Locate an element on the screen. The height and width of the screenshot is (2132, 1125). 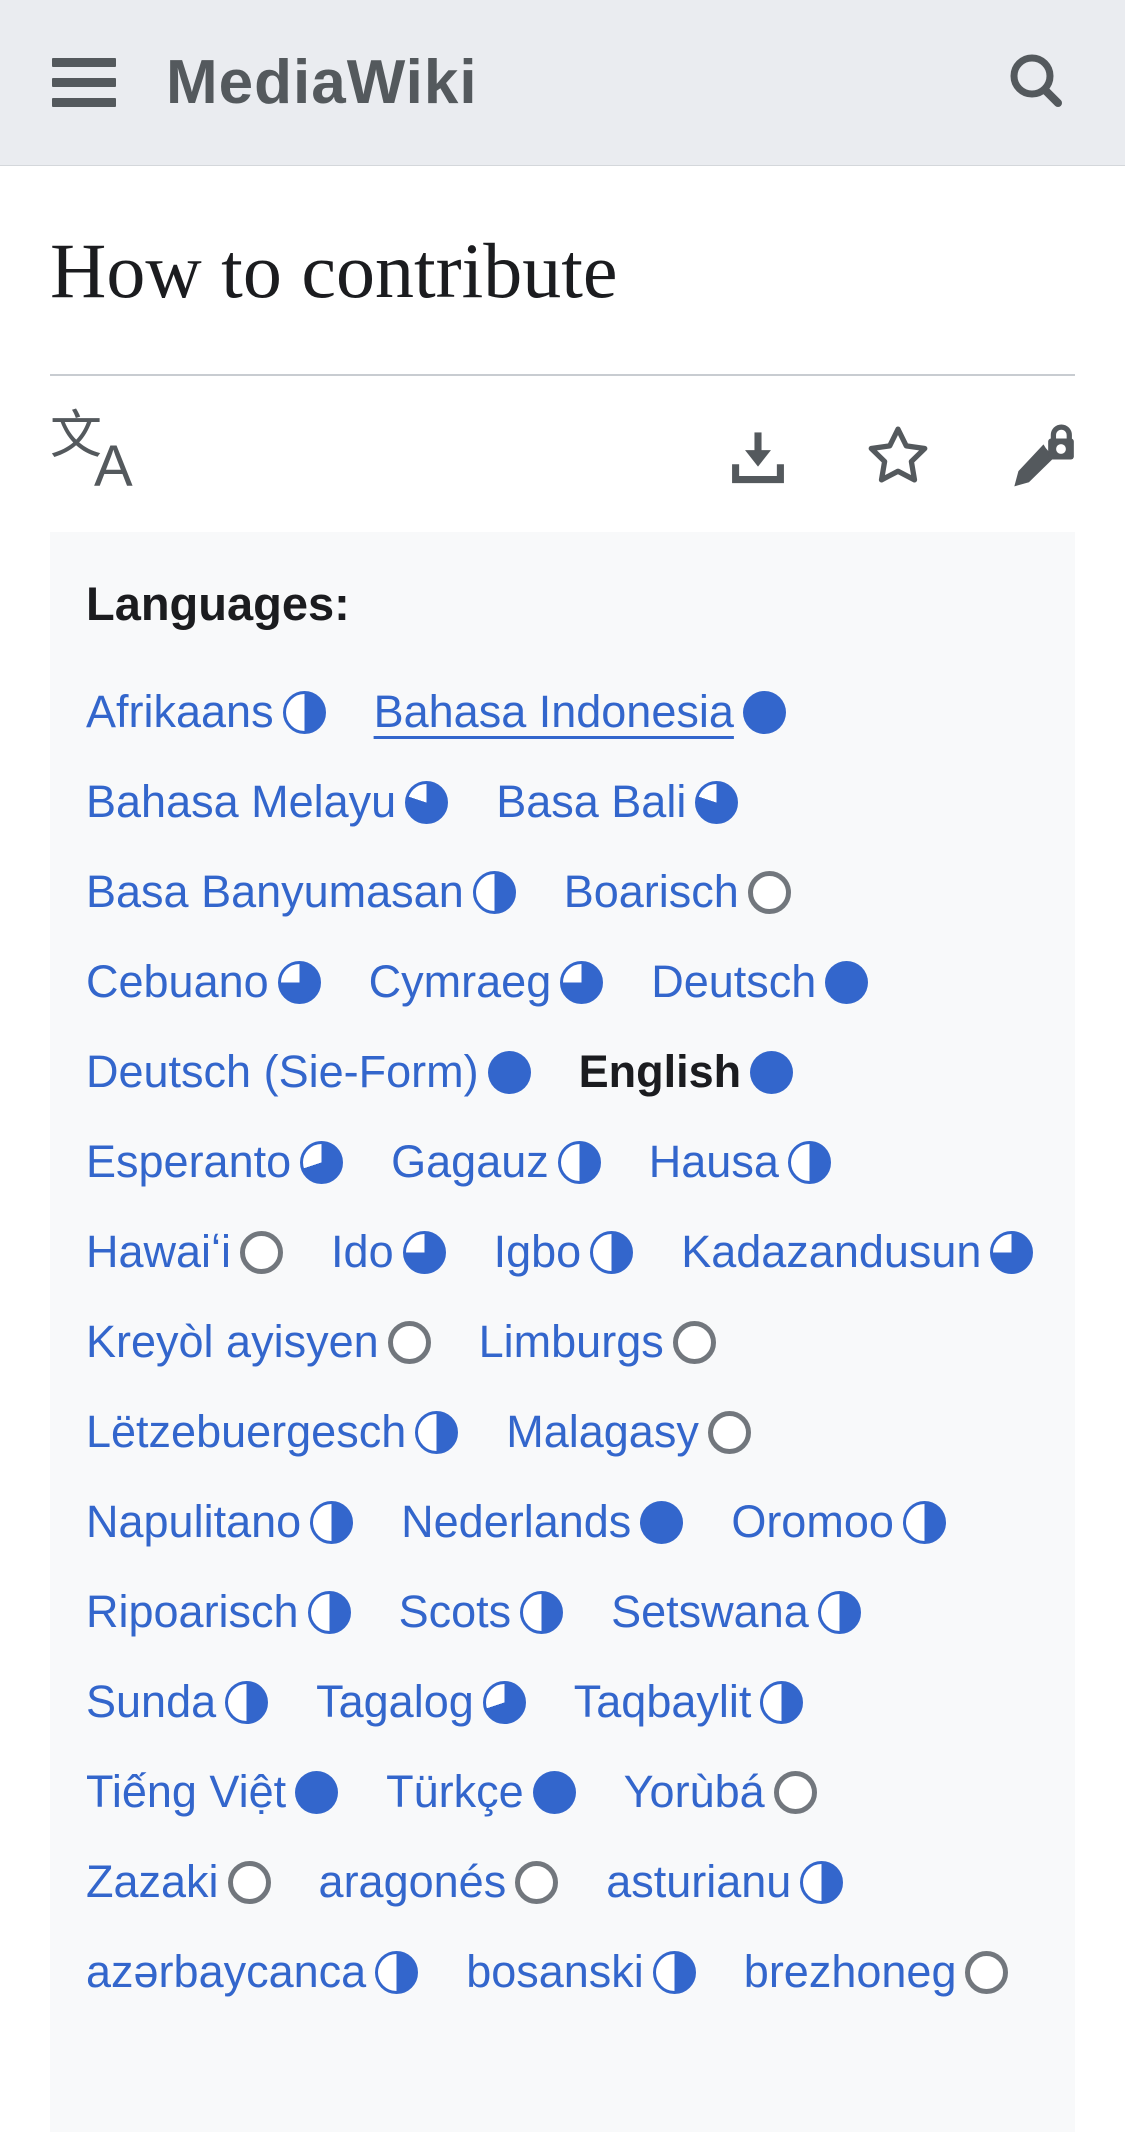
language-row: Cebuano Cymraeg Deutsch is located at coordinates (569, 982).